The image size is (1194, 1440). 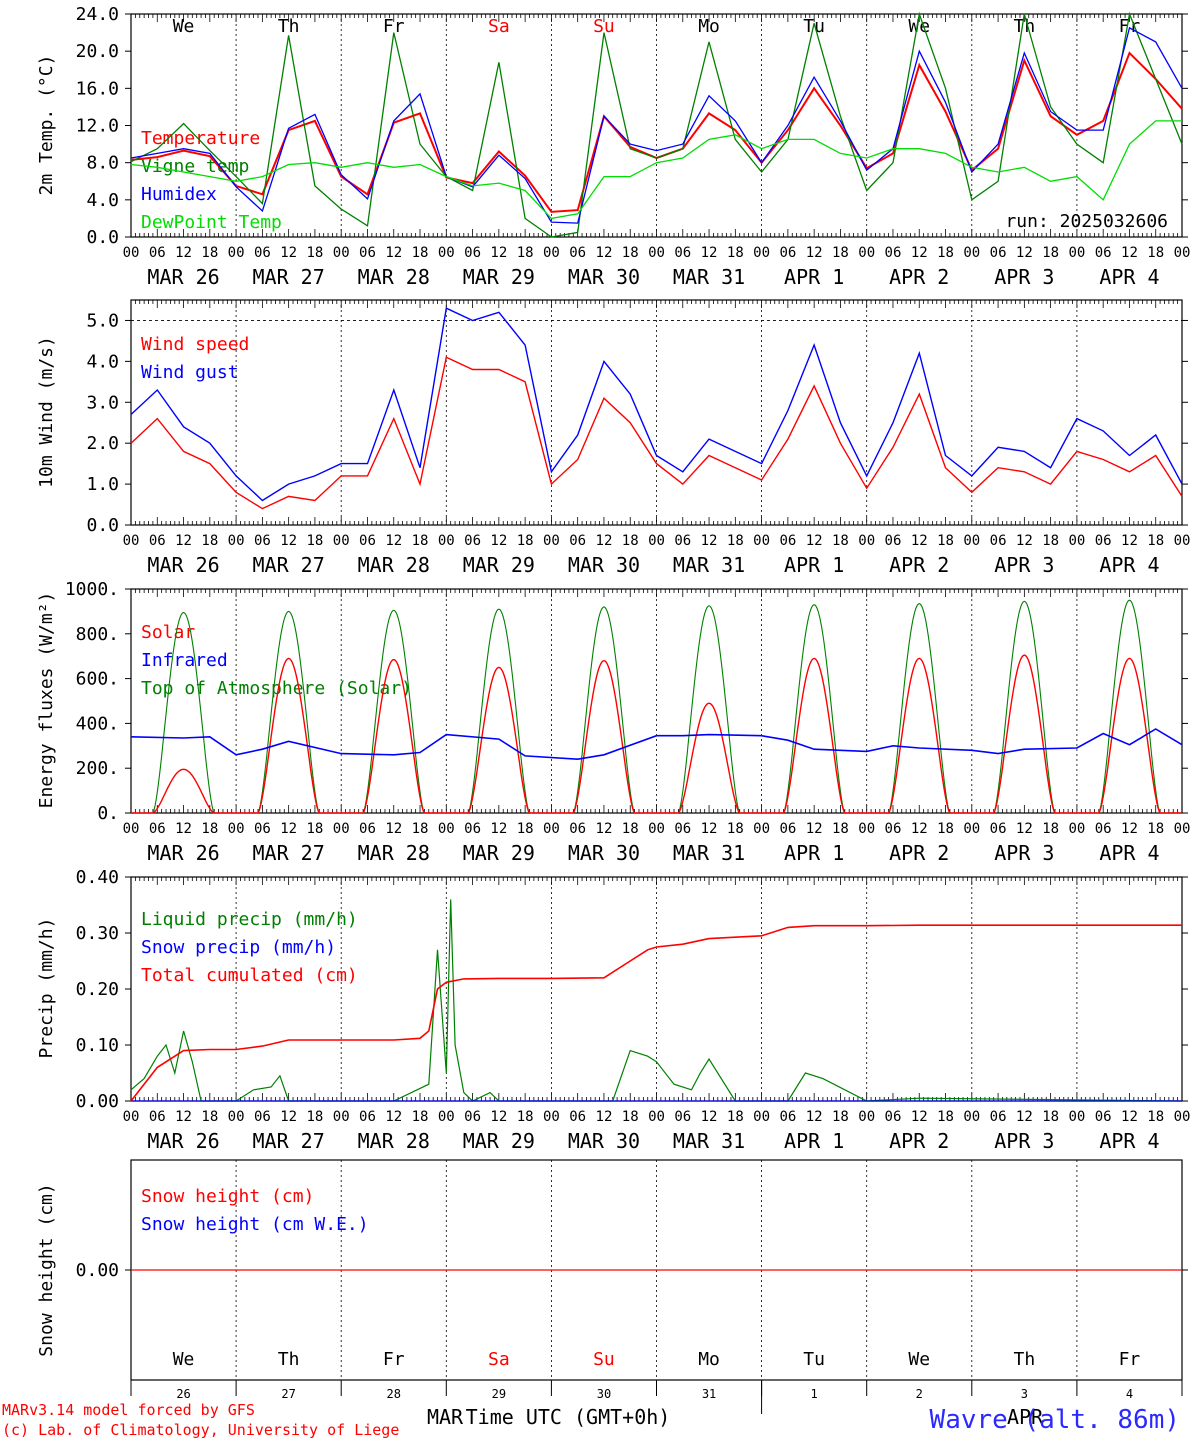 I want to click on day-number-label: 1, so click(x=814, y=1394).